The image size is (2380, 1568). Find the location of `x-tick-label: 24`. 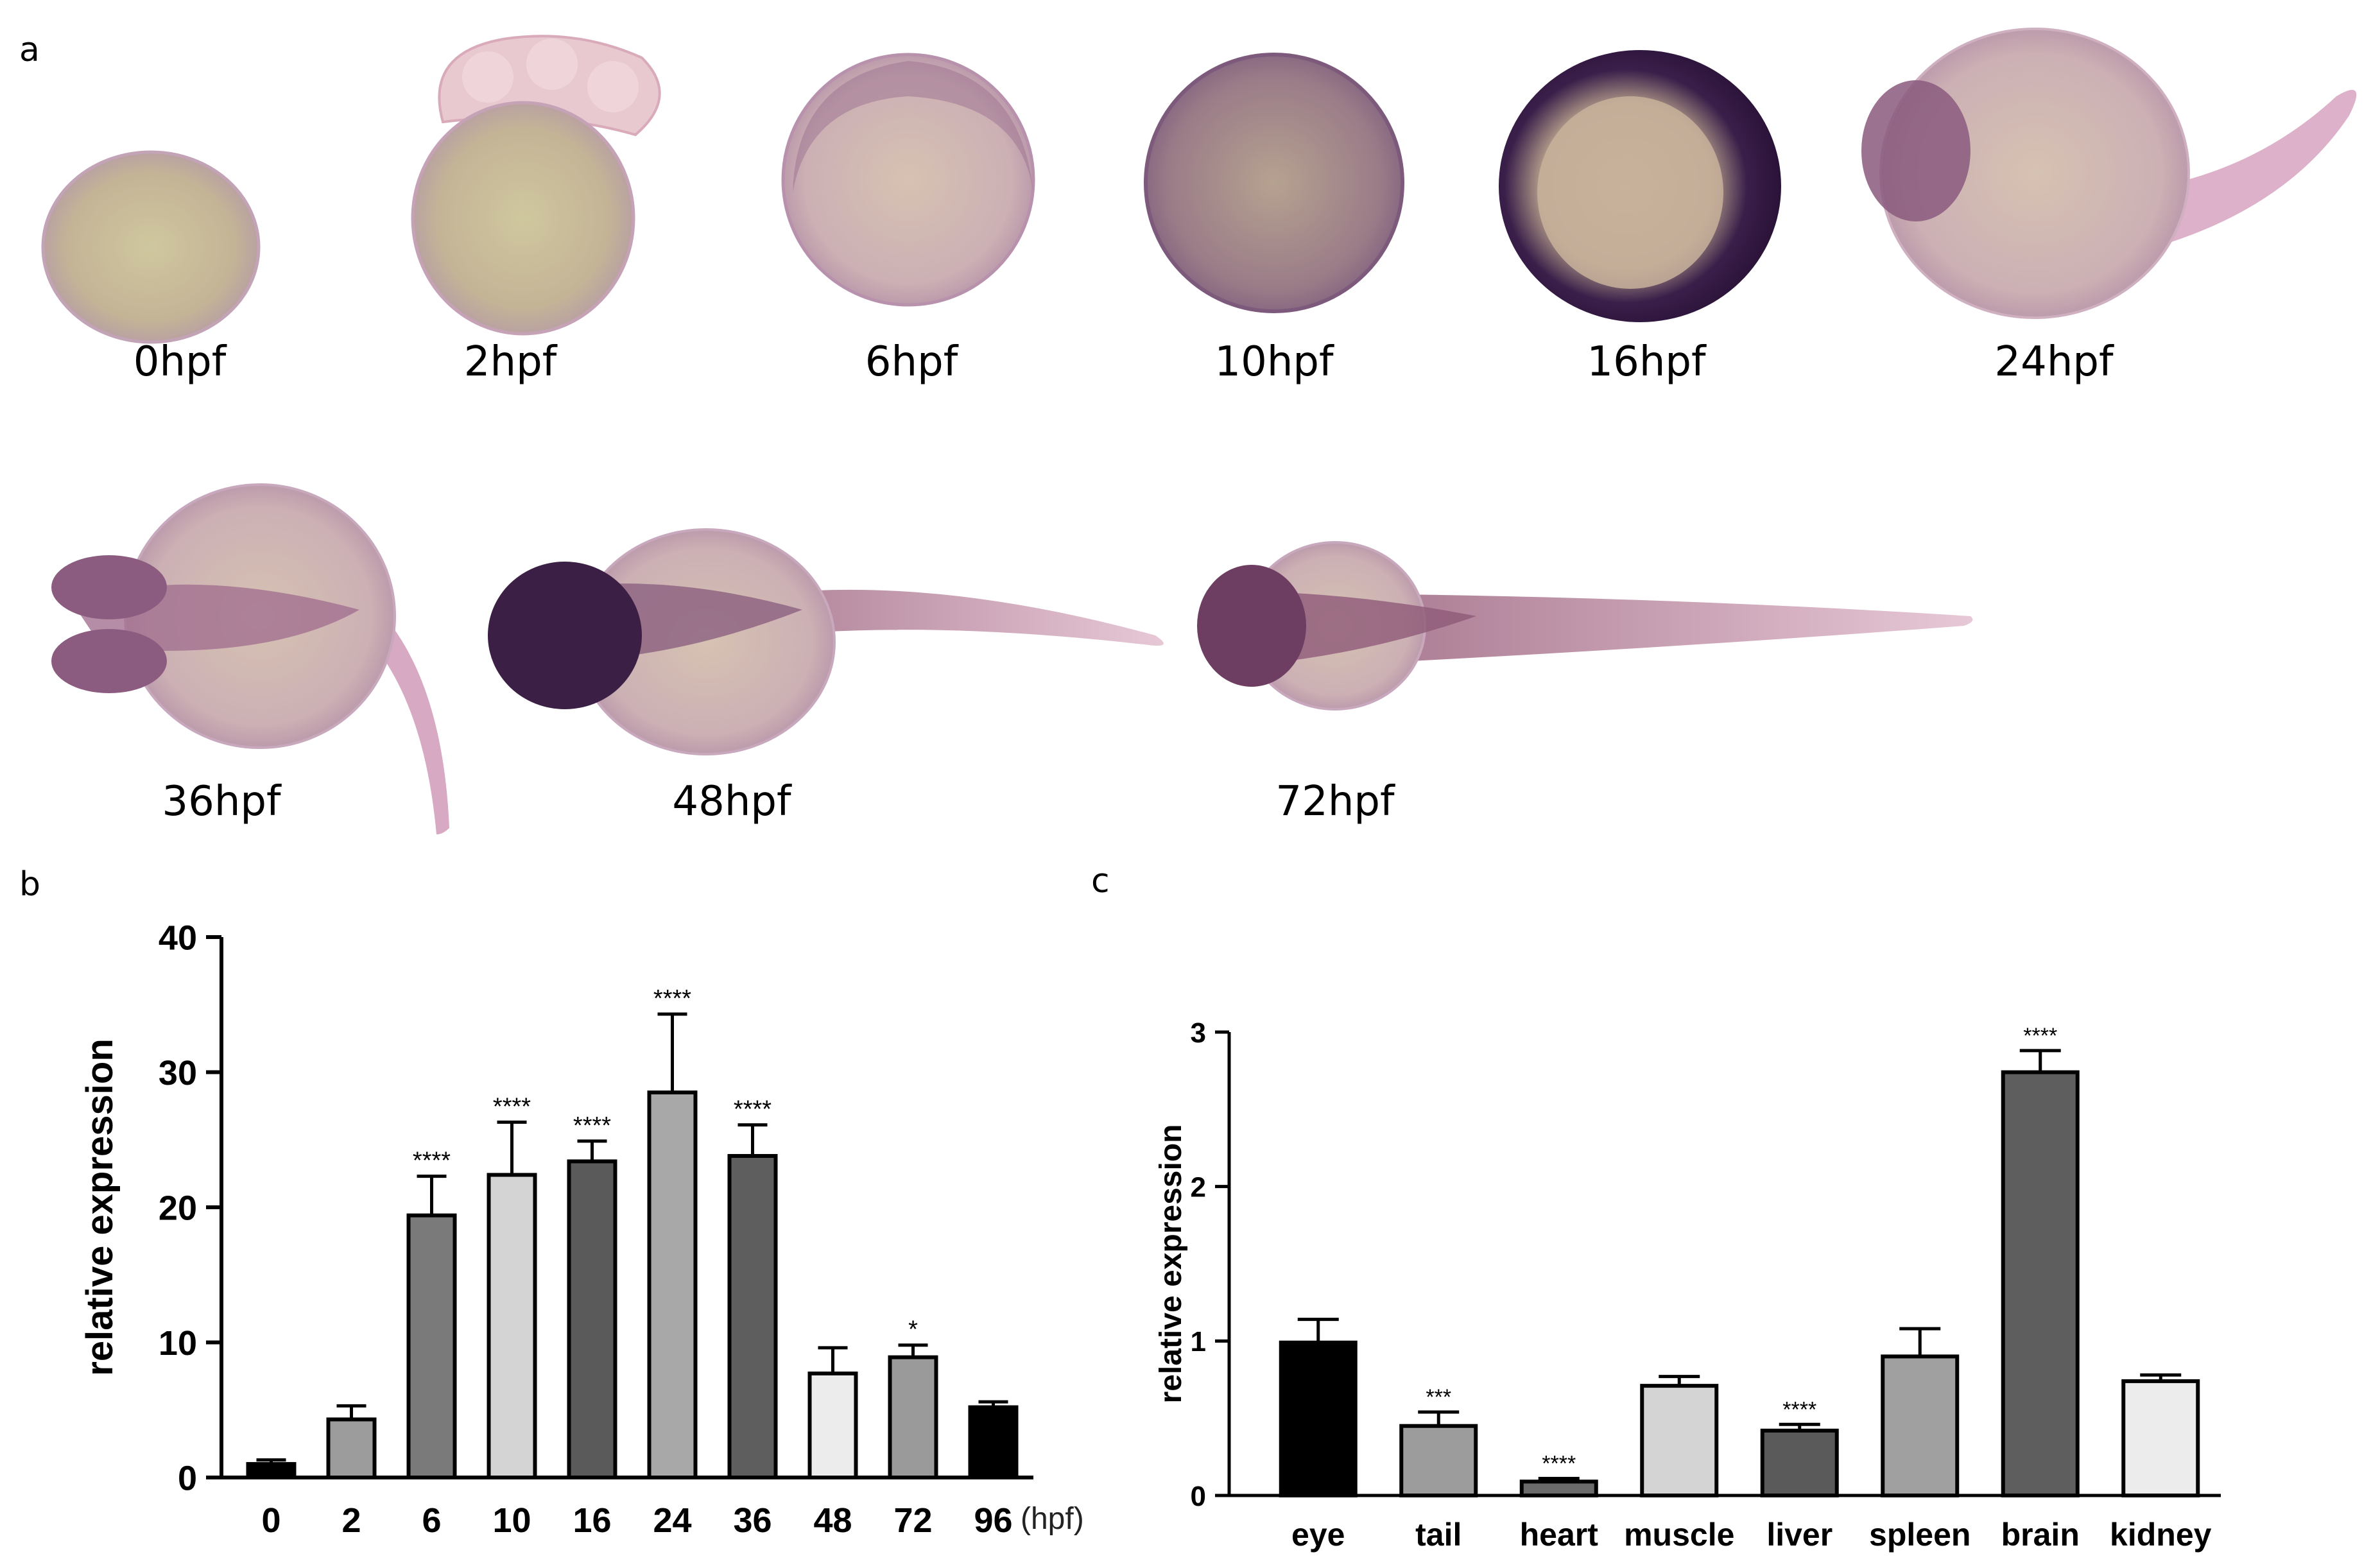

x-tick-label: 24 is located at coordinates (672, 1520).